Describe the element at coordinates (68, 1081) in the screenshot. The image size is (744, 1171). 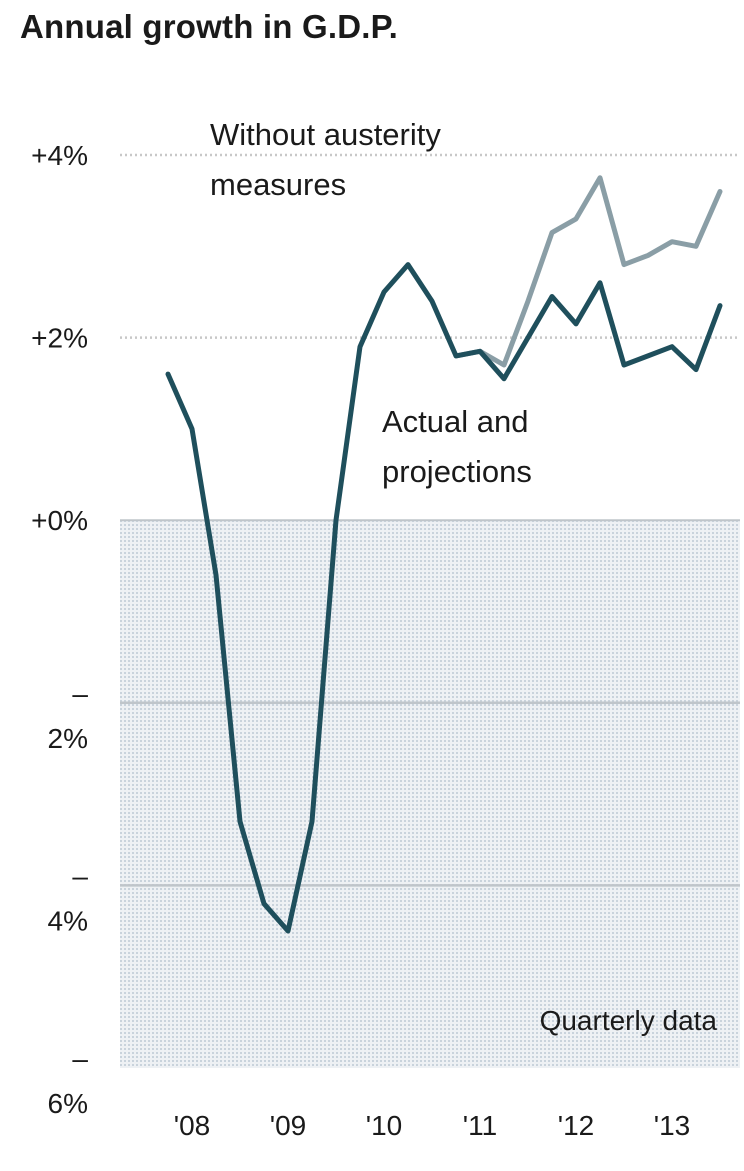
I see `y-tick-label: –6%` at that location.